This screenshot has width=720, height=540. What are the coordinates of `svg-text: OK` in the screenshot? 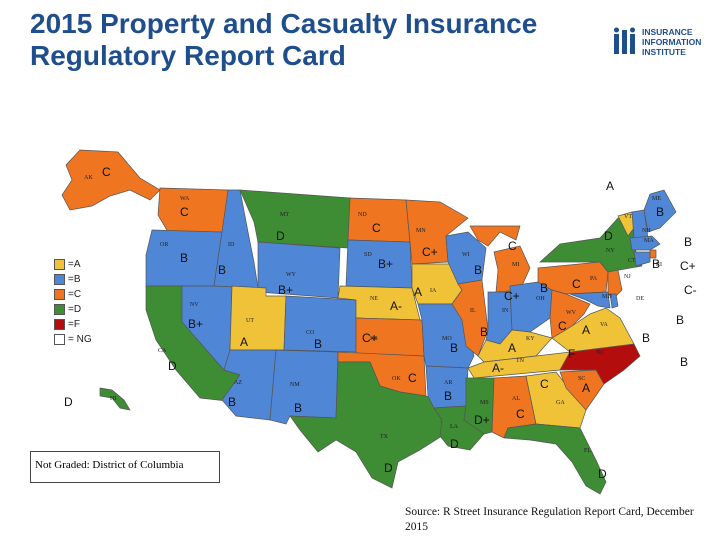 It's located at (396, 379).